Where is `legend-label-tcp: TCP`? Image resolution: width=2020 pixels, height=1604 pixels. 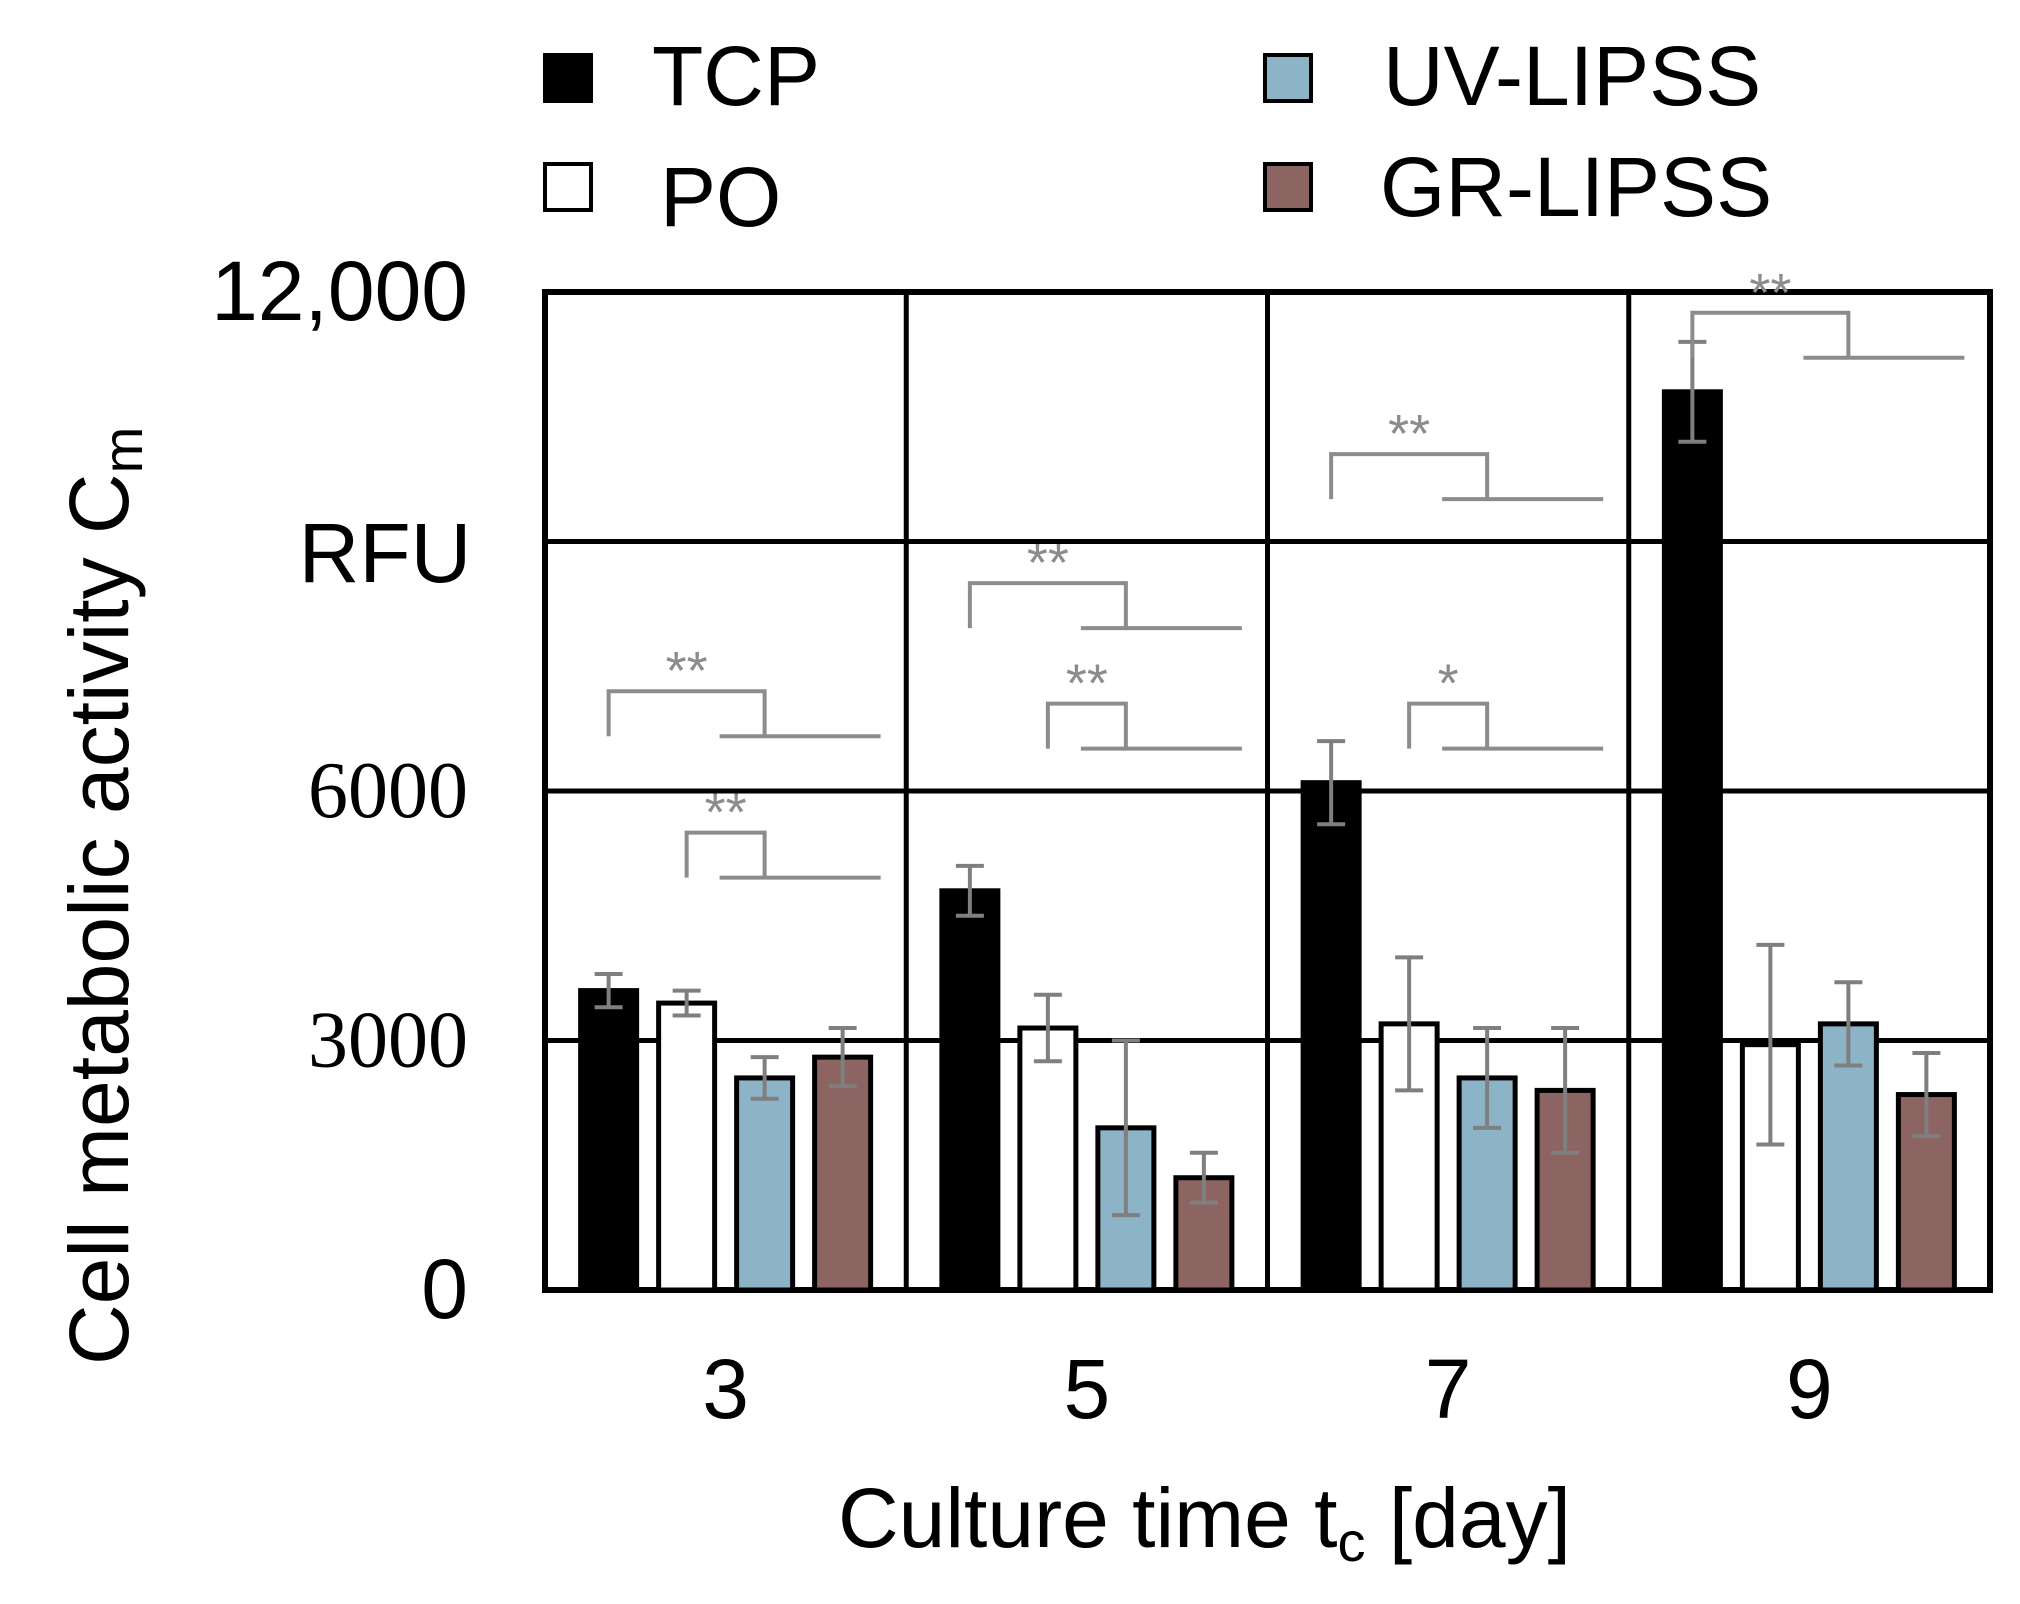 legend-label-tcp: TCP is located at coordinates (736, 76).